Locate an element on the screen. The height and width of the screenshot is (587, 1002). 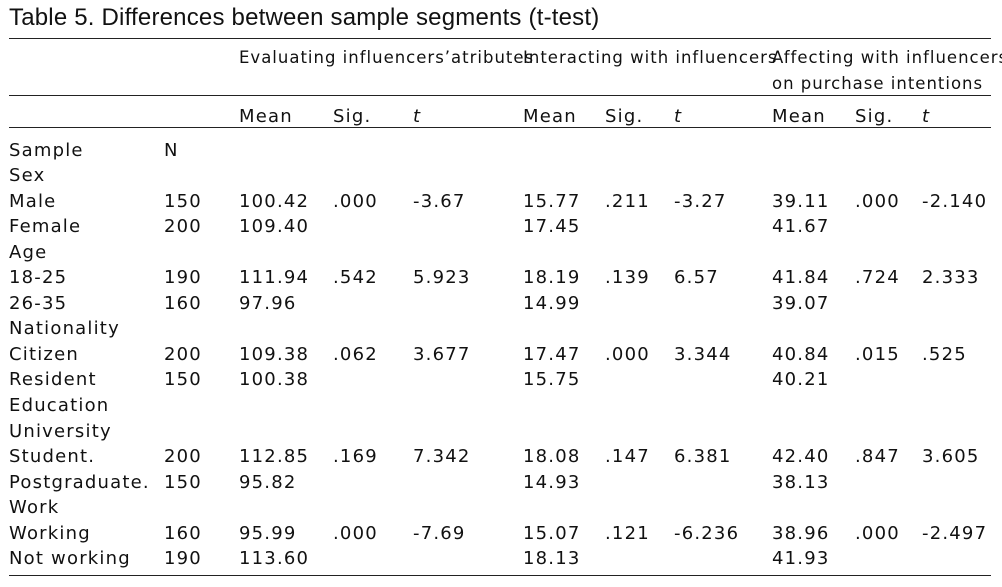
cell-mean-3: 38.13 is located at coordinates (801, 482).